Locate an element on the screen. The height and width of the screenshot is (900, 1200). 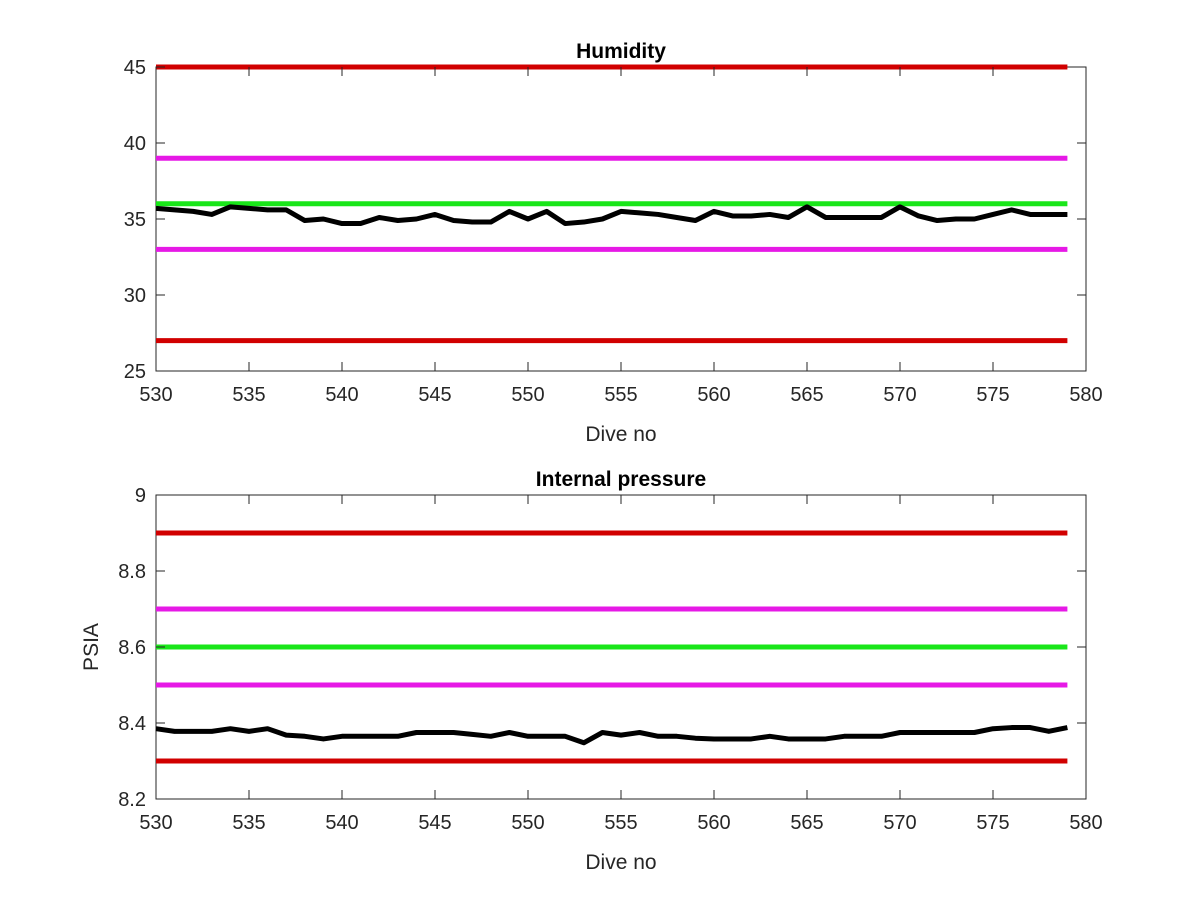
pressure-data-line is located at coordinates (611, 735).